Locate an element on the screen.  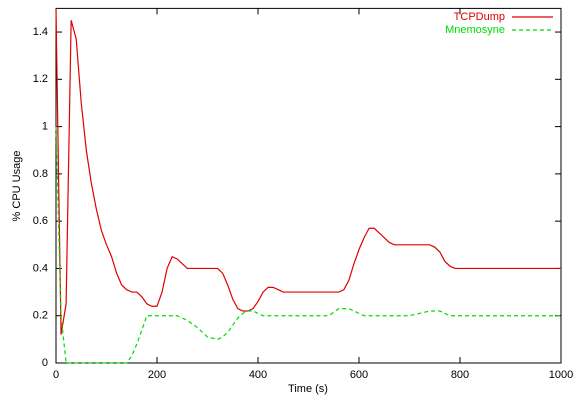
y-tick-label: 0 is located at coordinates (45, 363).